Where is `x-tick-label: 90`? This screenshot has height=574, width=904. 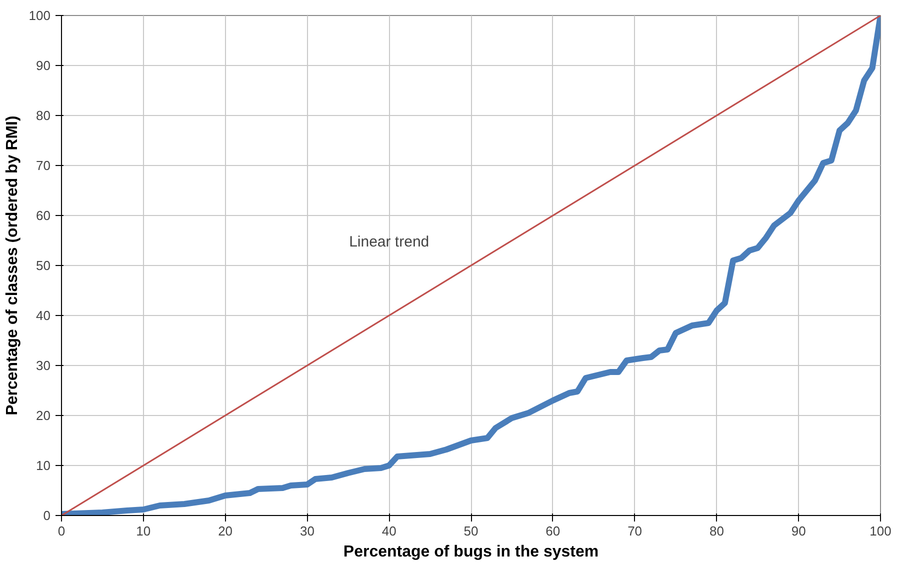 x-tick-label: 90 is located at coordinates (798, 531).